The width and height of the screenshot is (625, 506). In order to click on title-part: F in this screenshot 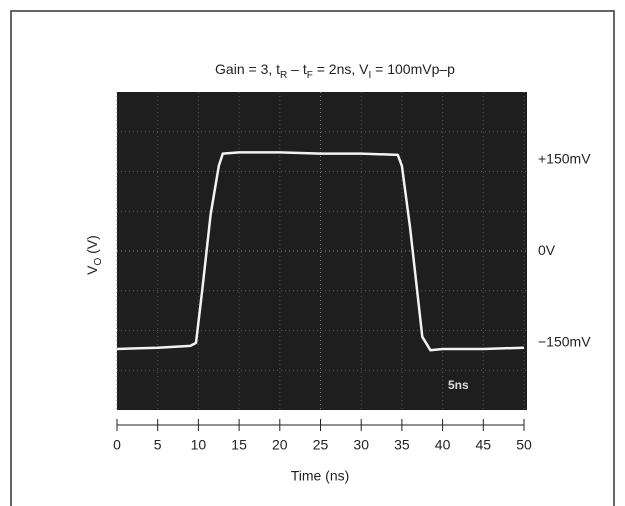, I will do `click(310, 75)`.